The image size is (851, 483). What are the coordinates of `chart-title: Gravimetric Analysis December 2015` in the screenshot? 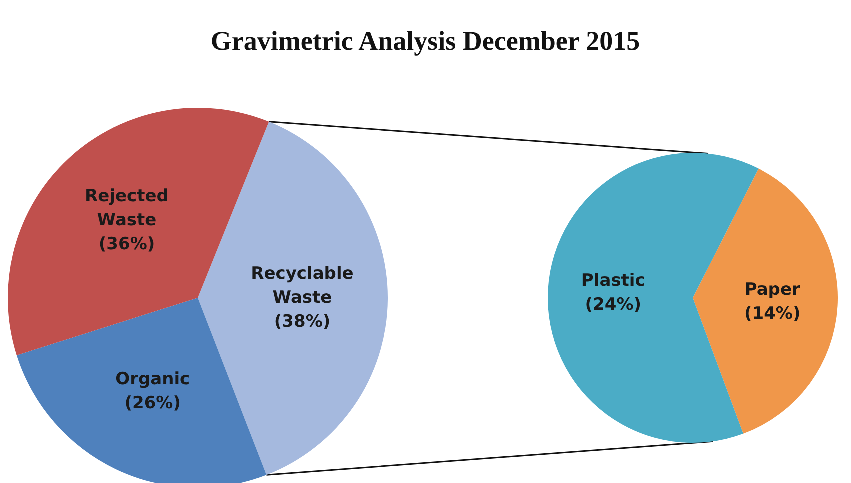 It's located at (426, 41).